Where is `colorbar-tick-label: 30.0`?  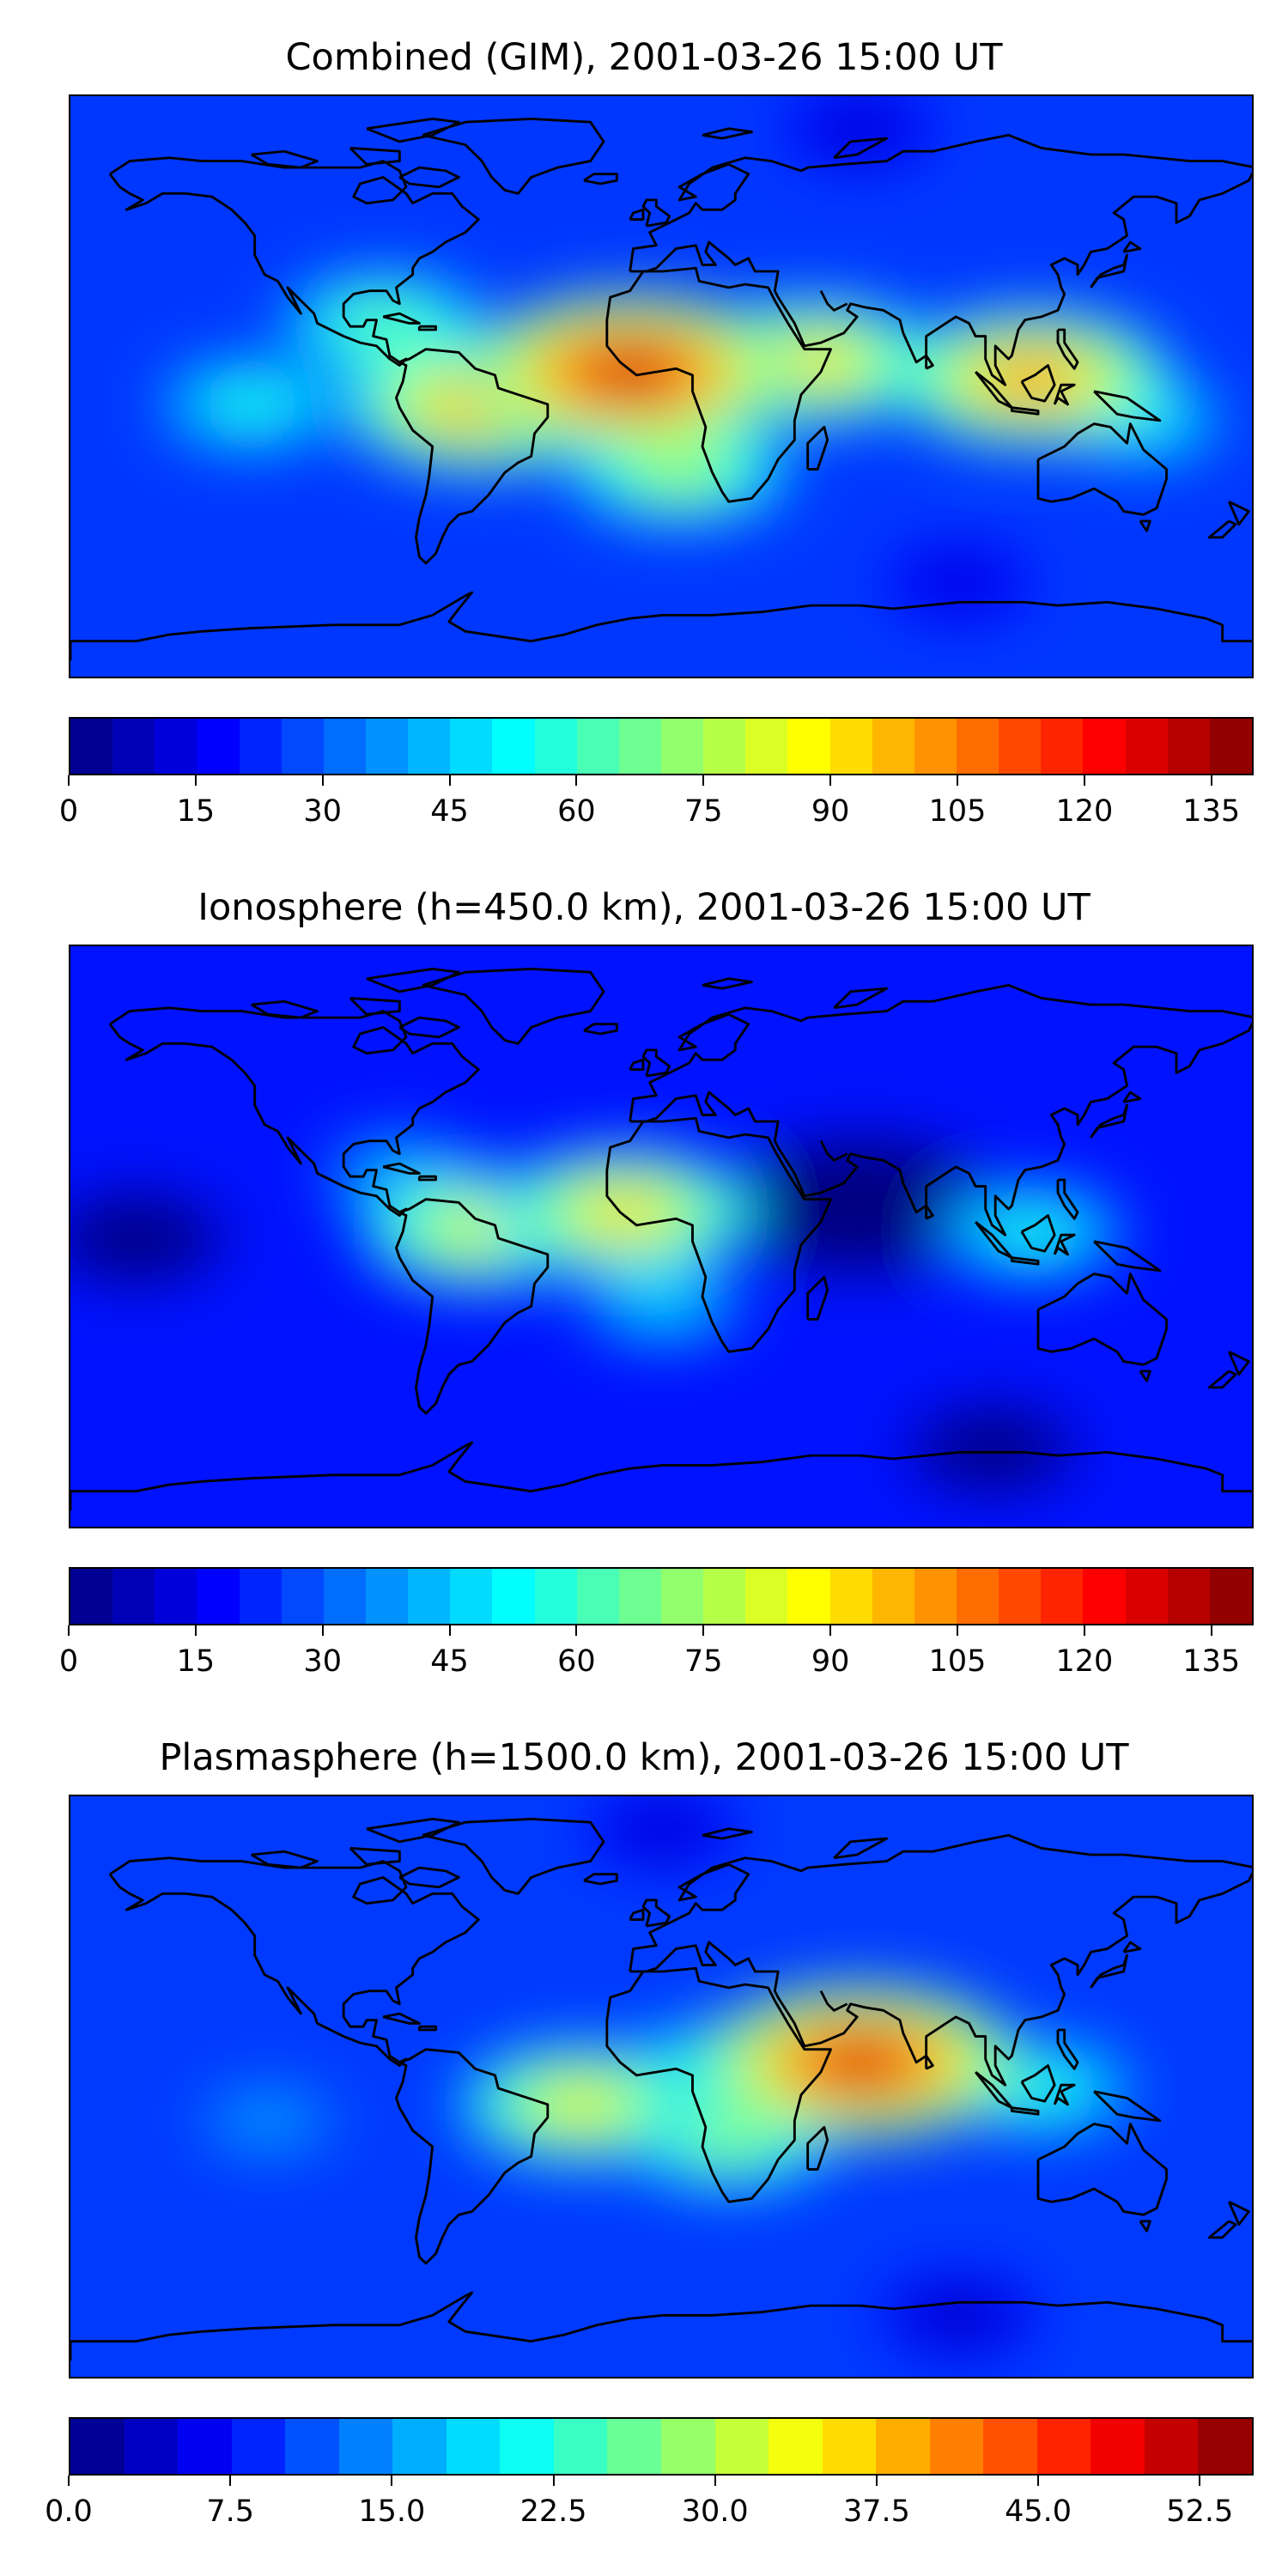 colorbar-tick-label: 30.0 is located at coordinates (715, 2511).